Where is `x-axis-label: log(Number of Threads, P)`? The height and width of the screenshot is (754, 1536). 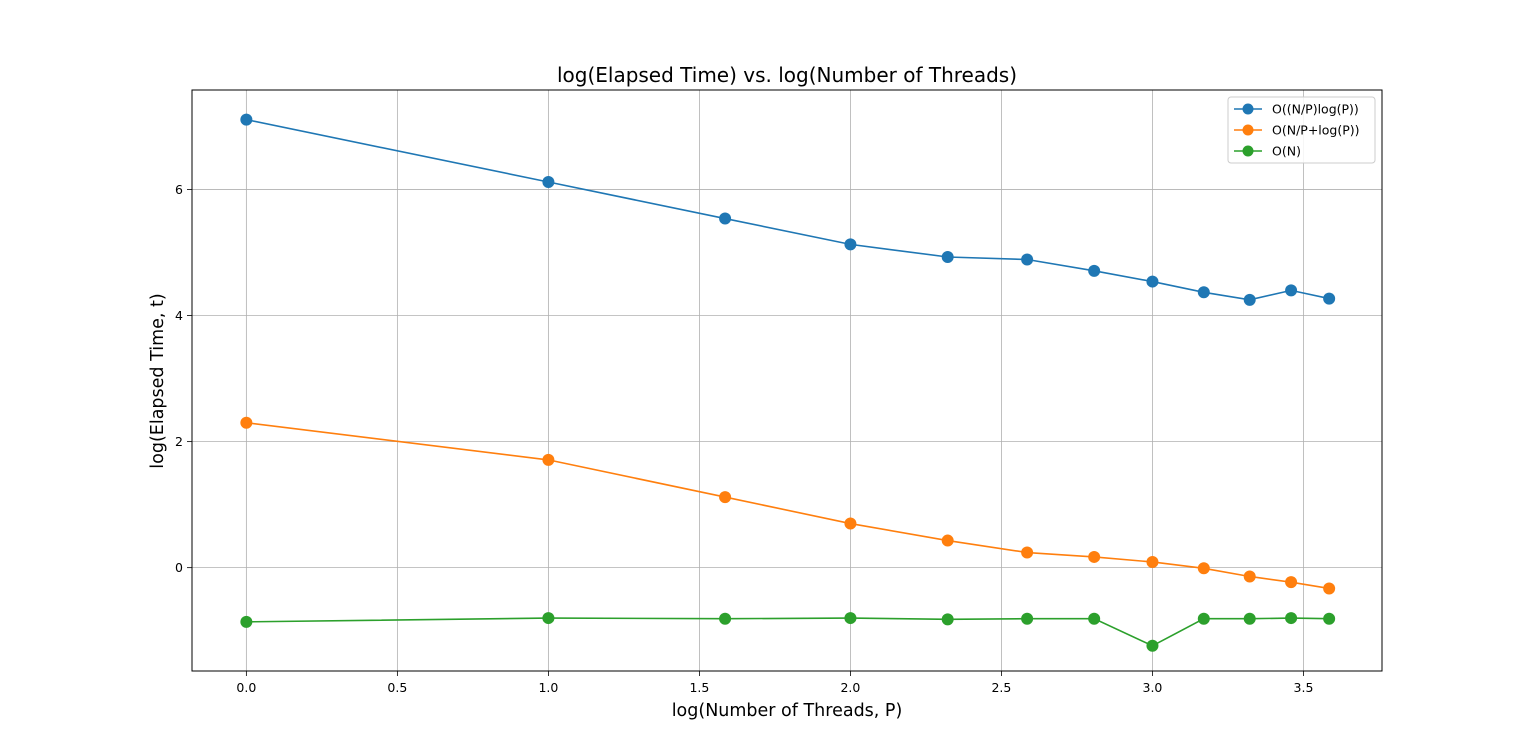 x-axis-label: log(Number of Threads, P) is located at coordinates (787, 711).